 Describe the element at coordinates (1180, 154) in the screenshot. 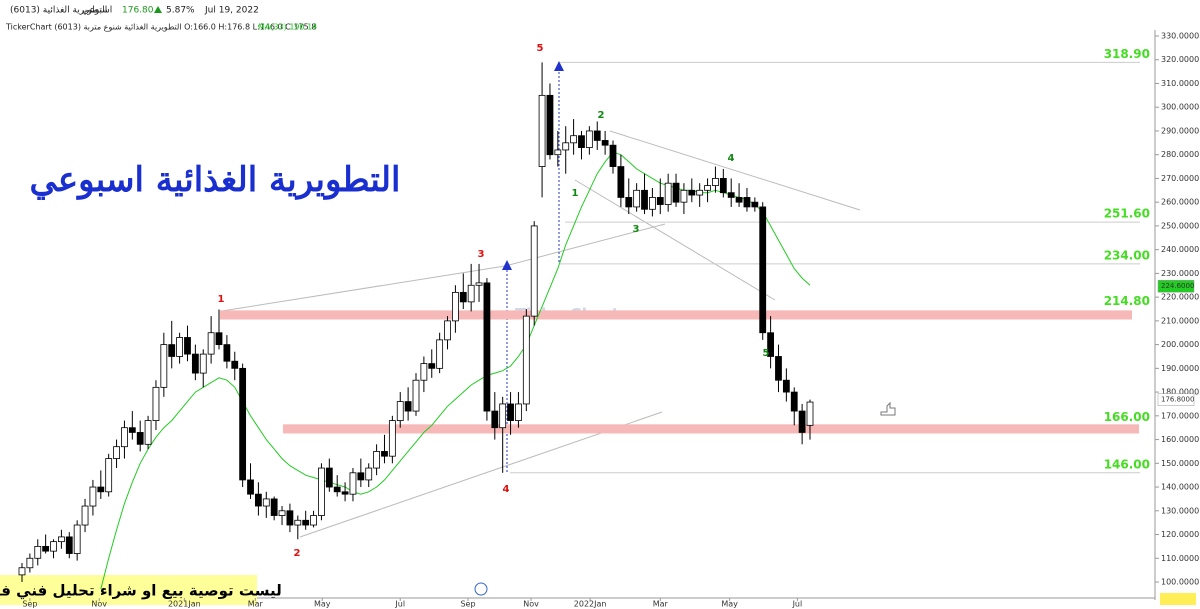

I see `y-tick-label: 280.0000` at that location.